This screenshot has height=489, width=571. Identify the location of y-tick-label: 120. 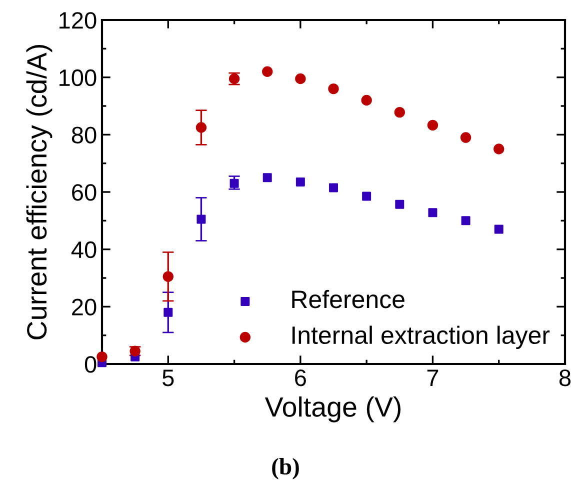
(78, 20).